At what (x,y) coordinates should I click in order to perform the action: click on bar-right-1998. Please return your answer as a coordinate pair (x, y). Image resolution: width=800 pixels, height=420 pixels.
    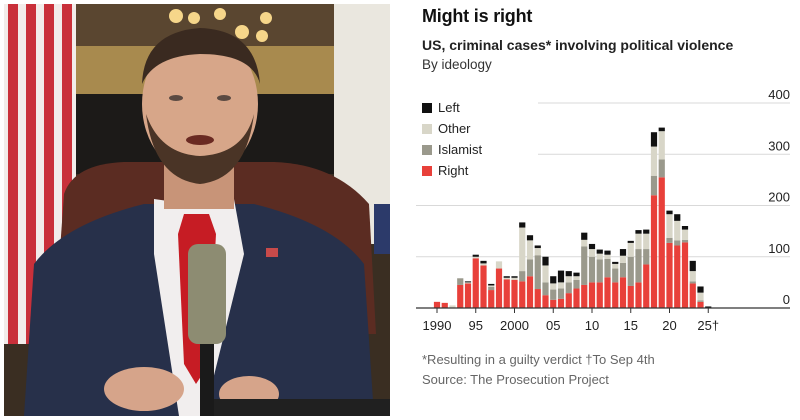
    Looking at the image, I should click on (499, 288).